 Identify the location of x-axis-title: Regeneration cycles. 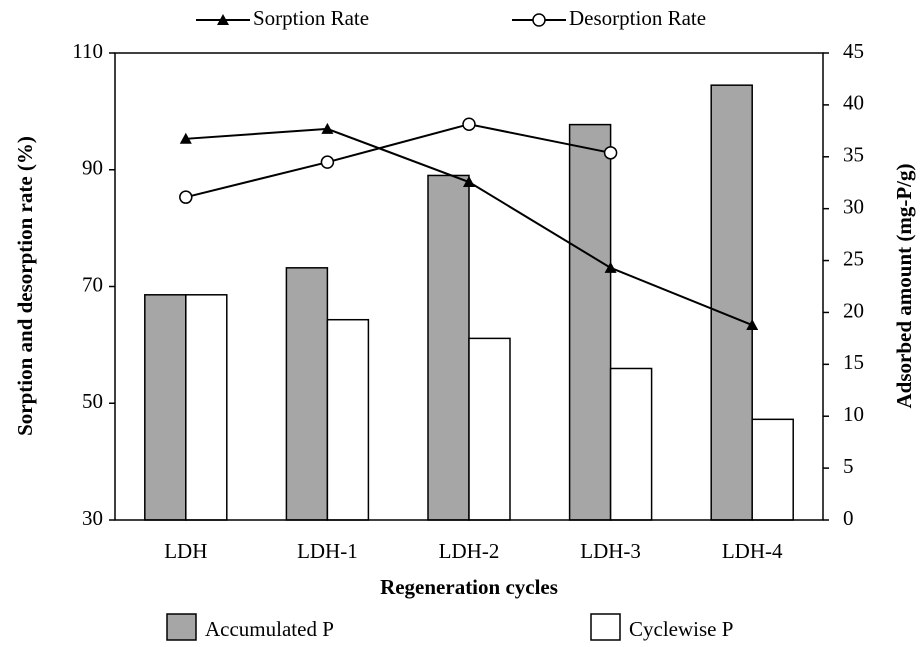
(469, 587).